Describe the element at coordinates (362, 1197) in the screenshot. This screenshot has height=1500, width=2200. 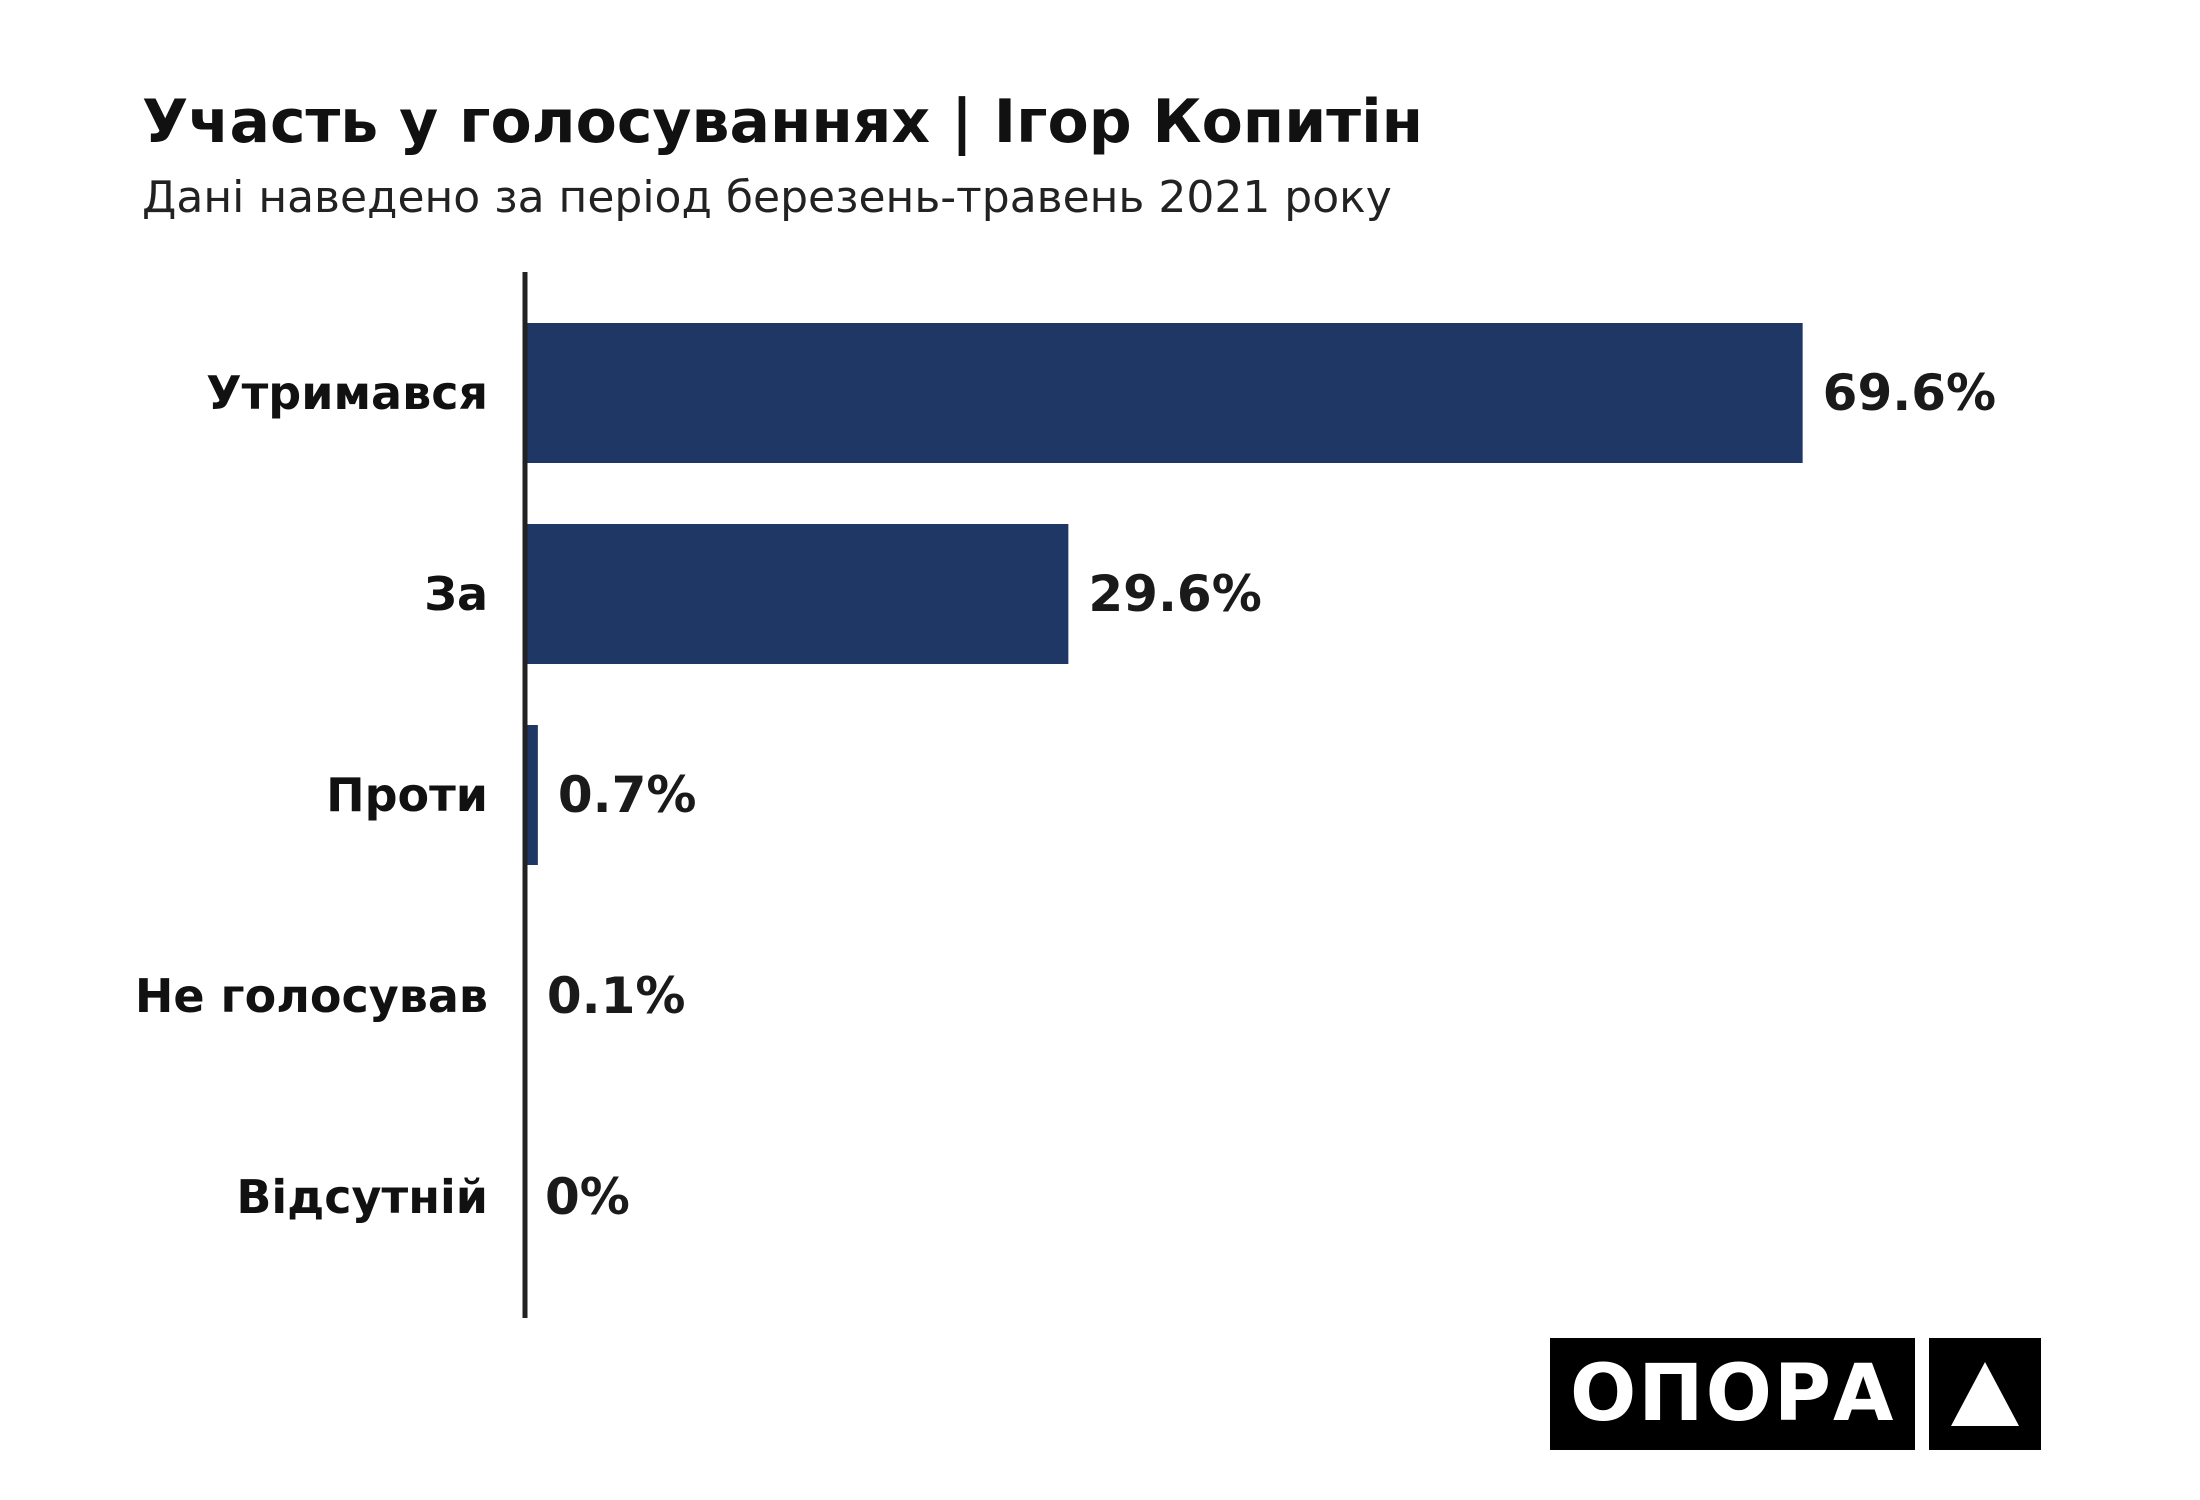
I see `category-label-4: Відсутній` at that location.